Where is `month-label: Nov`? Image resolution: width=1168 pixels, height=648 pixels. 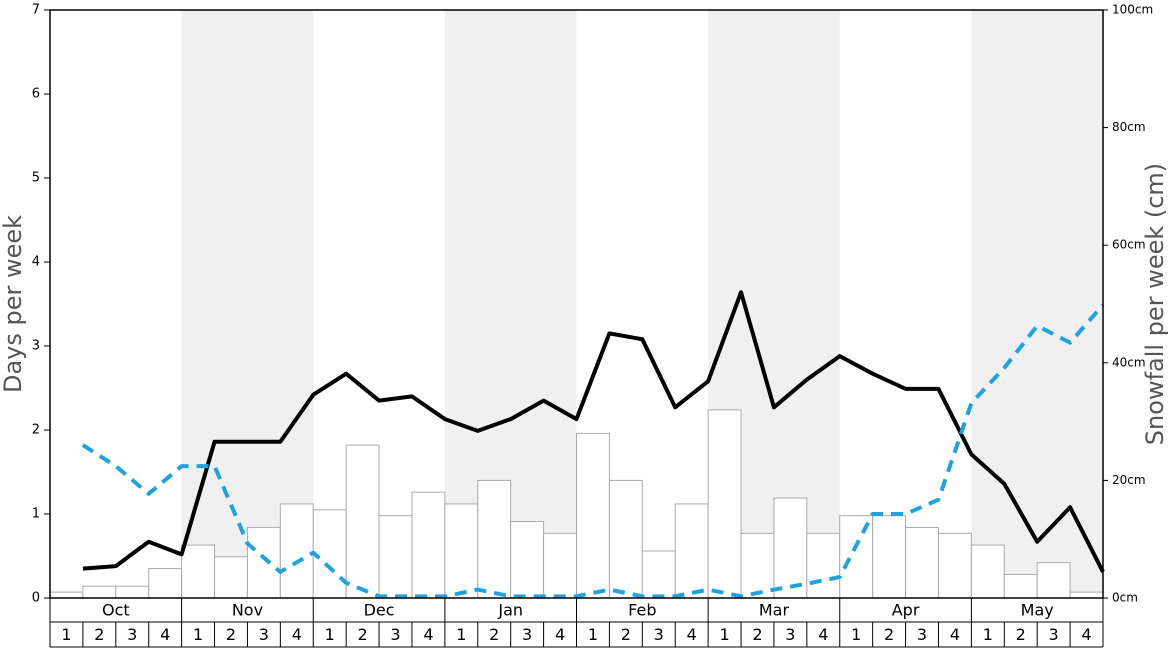
month-label: Nov is located at coordinates (247, 610).